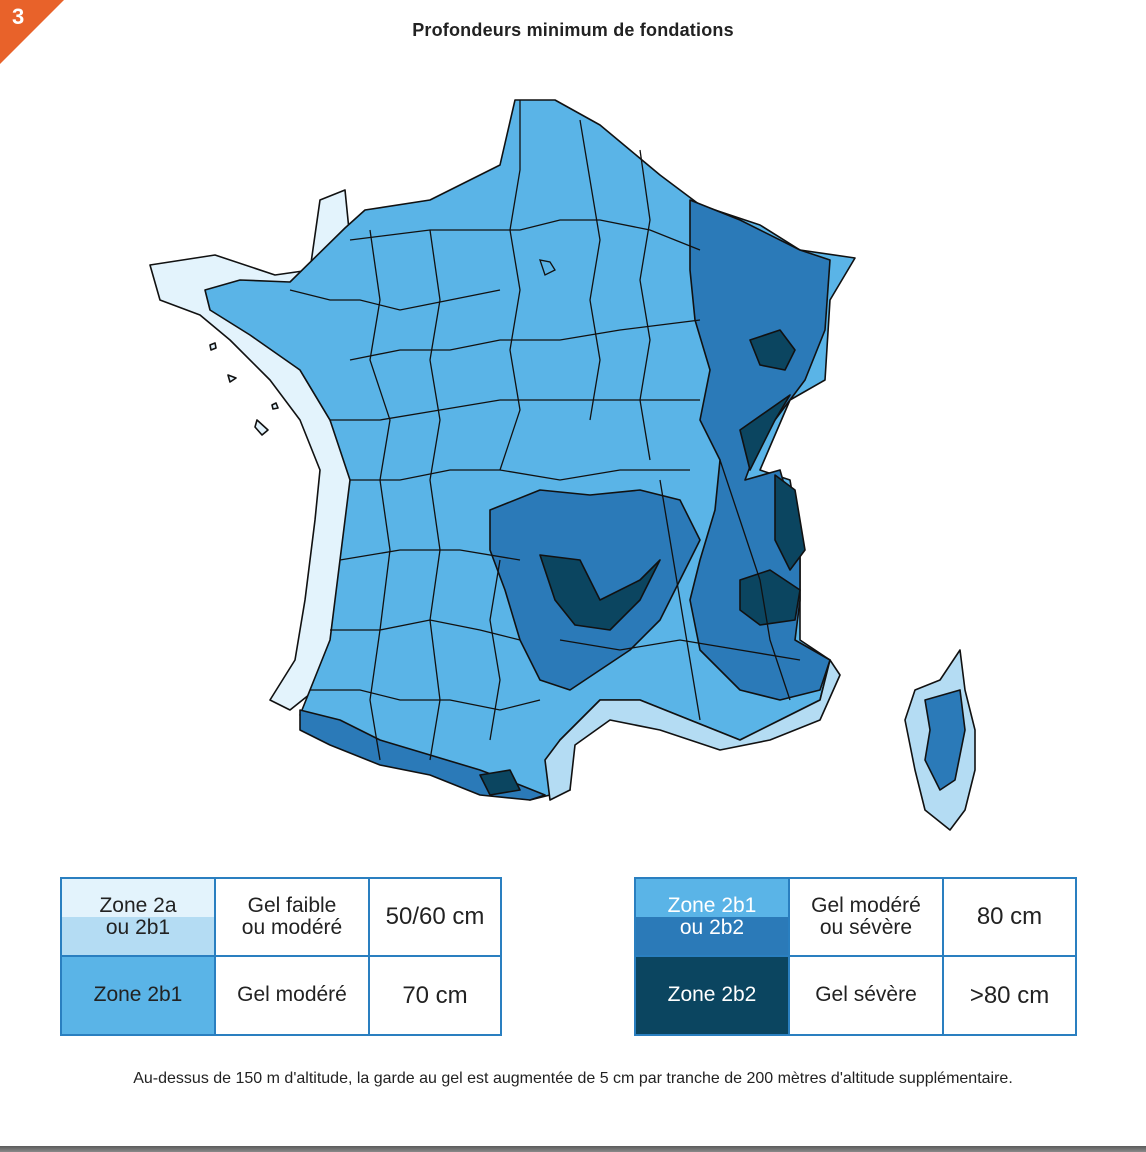  I want to click on map-zone-2a-2b1-south, so click(692, 730).